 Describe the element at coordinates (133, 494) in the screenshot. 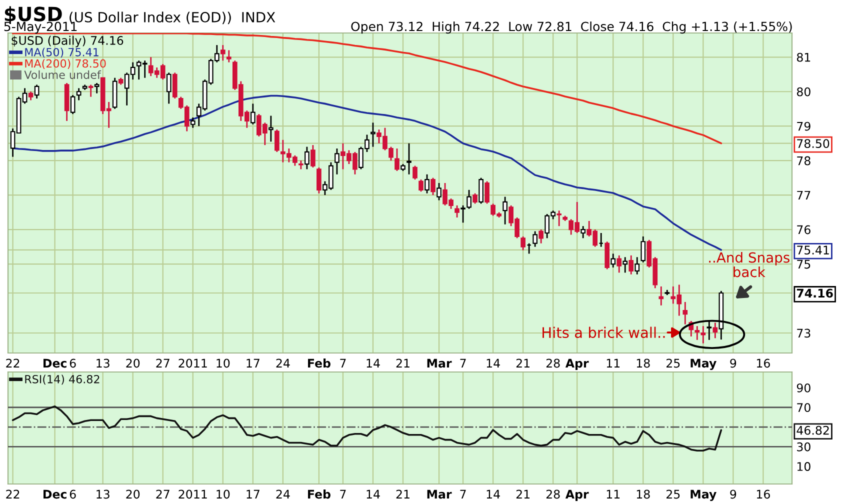

I see `x-tick-label: 20` at that location.